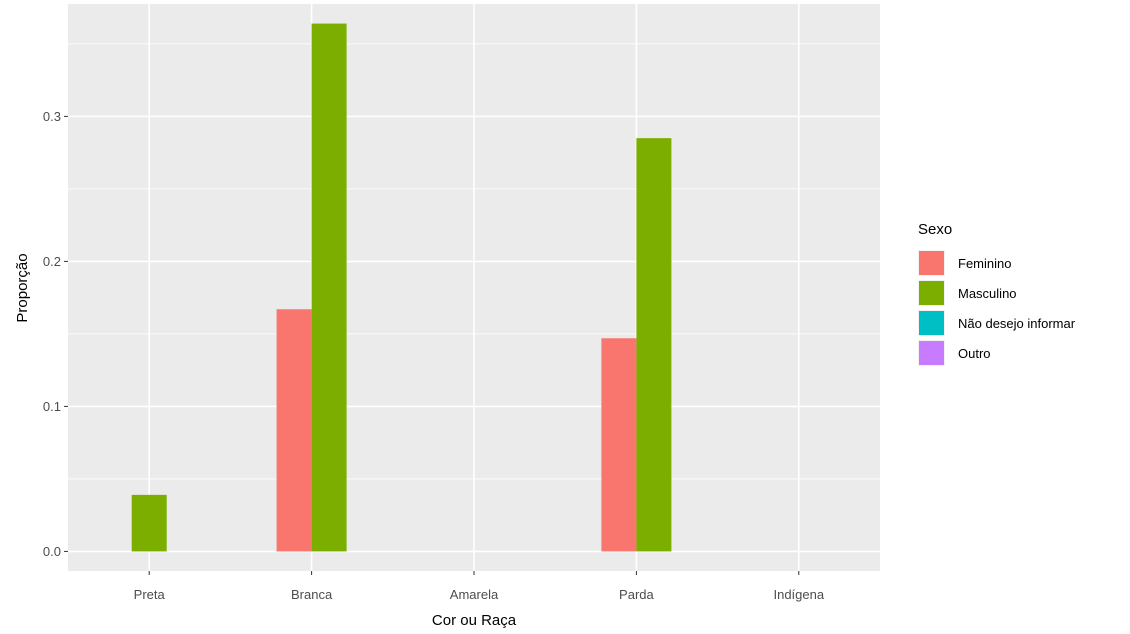 The image size is (1130, 634). Describe the element at coordinates (52, 116) in the screenshot. I see `y-tick-label: 0.3` at that location.